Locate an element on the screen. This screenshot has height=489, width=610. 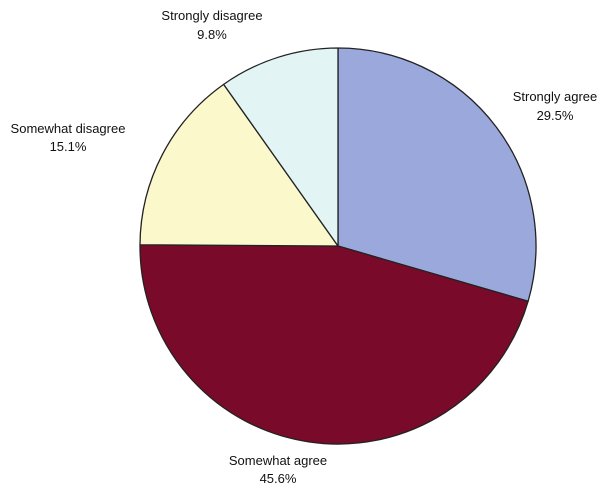
slice-label-strongly-disagree: Strongly disagree is located at coordinates (211, 15).